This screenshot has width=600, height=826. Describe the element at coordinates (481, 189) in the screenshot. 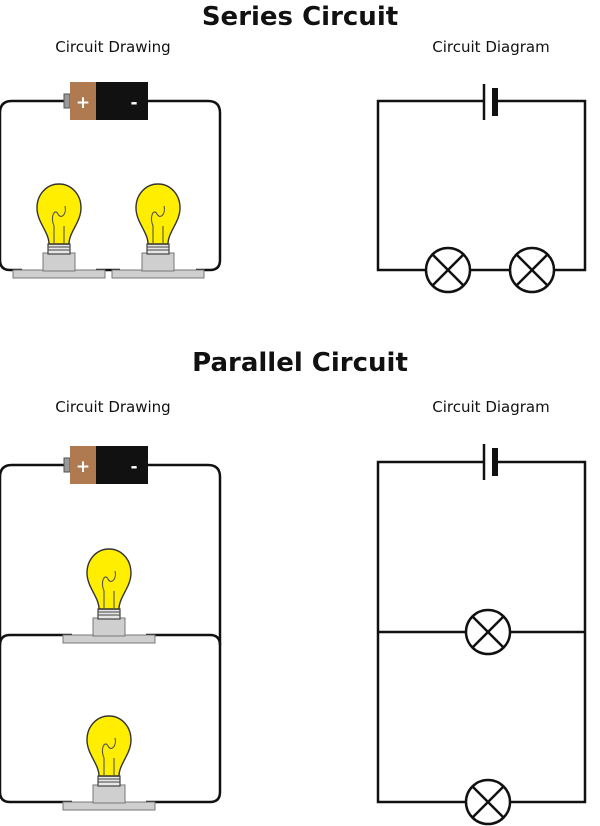

I see `series-circuit-diagram` at that location.